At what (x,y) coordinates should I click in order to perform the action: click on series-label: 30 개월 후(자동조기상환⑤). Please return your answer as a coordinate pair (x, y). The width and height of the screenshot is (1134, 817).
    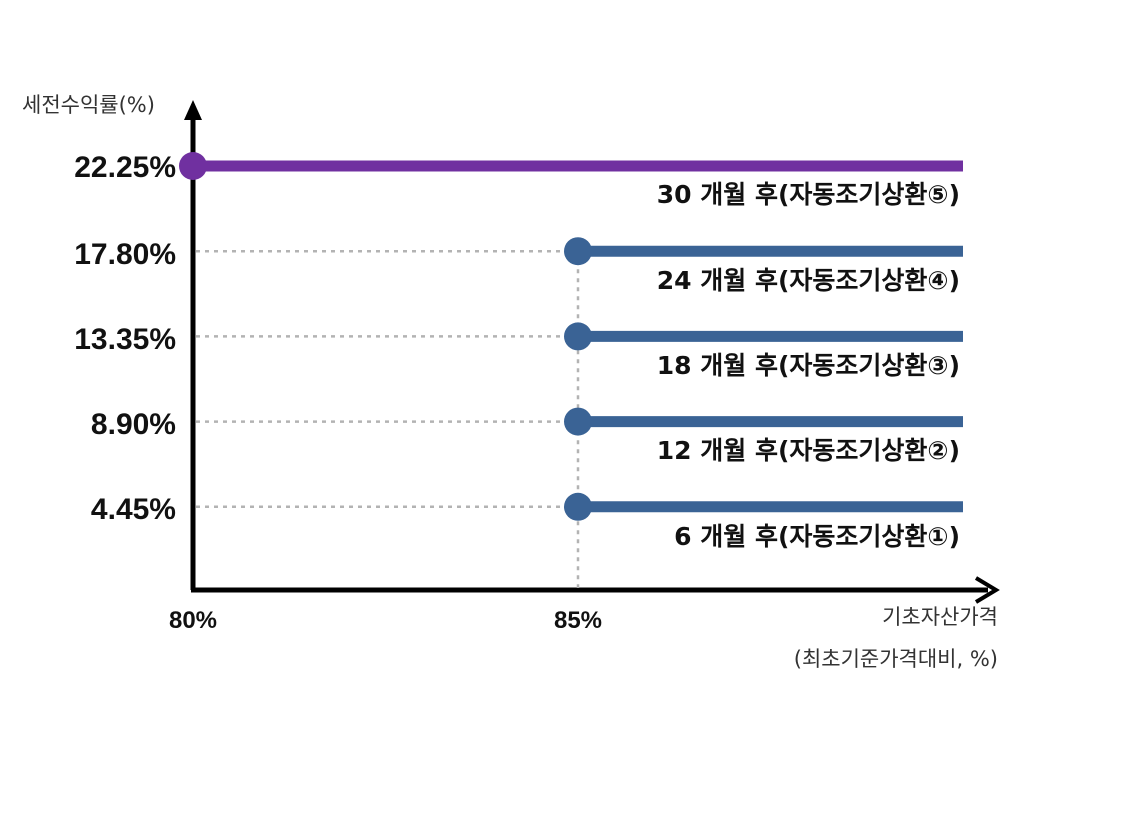
    Looking at the image, I should click on (808, 194).